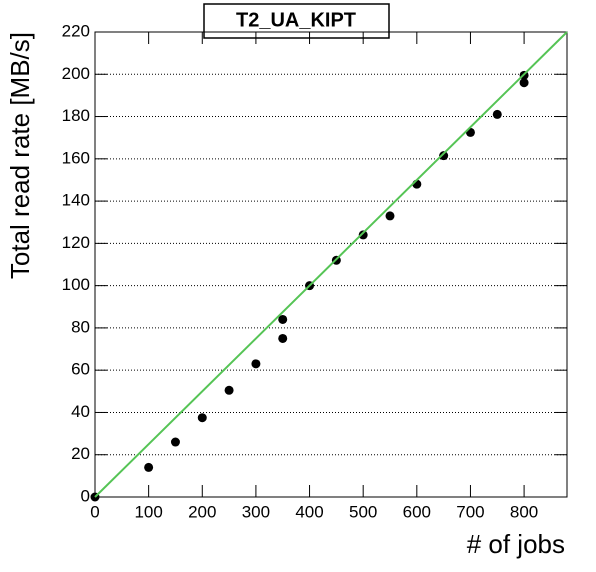  I want to click on y-axis-title: Total read rate [MB/s], so click(20, 155).